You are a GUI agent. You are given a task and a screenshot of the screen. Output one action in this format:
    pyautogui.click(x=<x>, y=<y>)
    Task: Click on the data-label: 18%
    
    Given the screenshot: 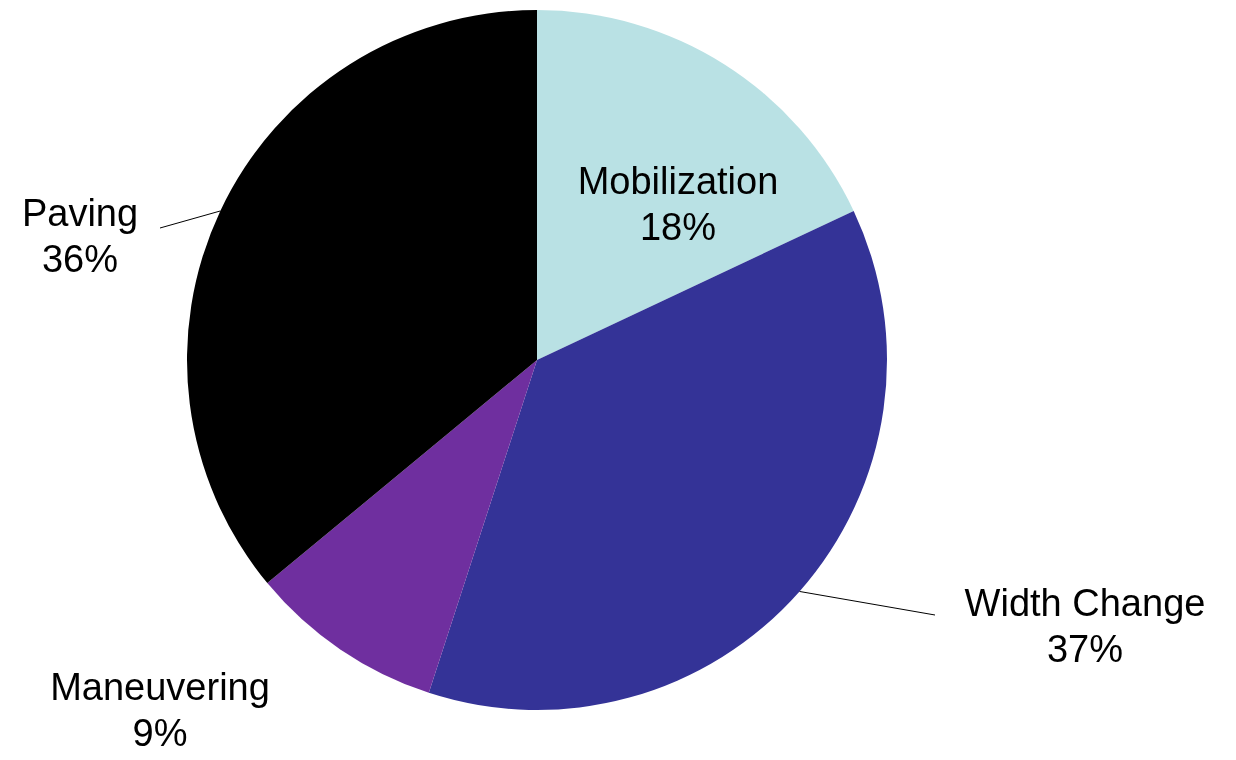 What is the action you would take?
    pyautogui.click(x=678, y=227)
    